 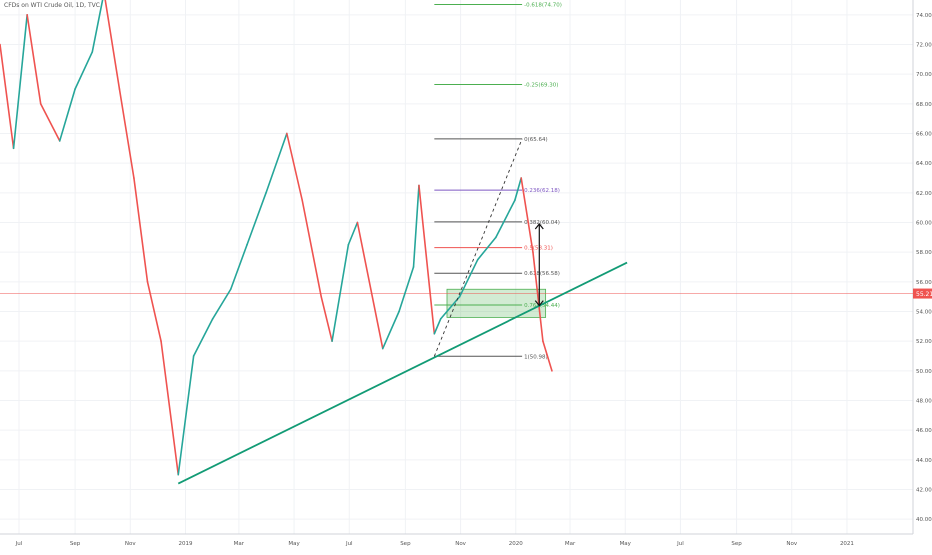 What do you see at coordinates (539, 226) in the screenshot?
I see `measure-arrow-head-up` at bounding box center [539, 226].